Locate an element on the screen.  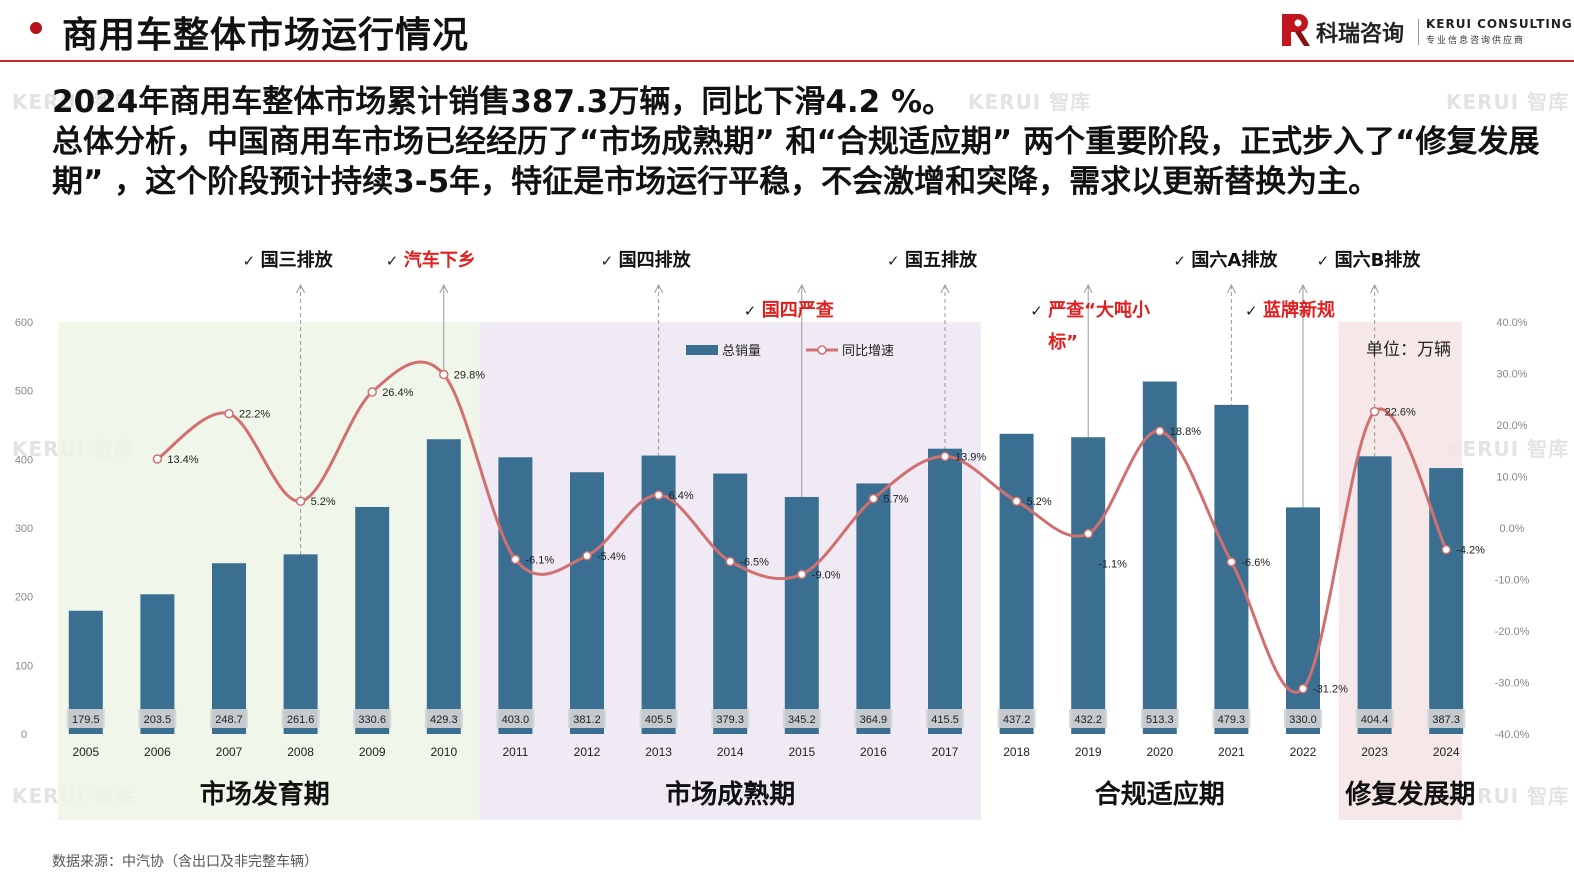
kerui-logo: 科瑞咨询 KERUI CONSULTING 专业信息咨询供应商 is located at coordinates (1427, 31).